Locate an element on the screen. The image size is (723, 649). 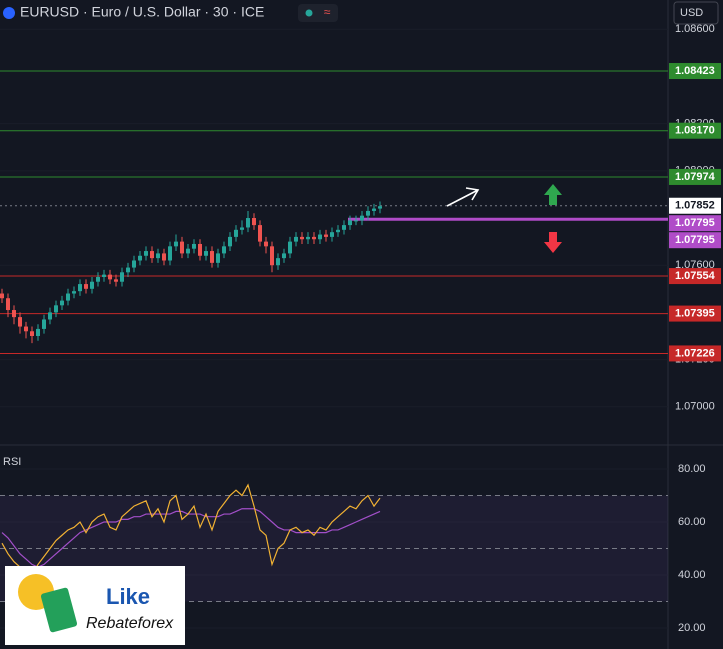
logo-subtitle: Rebateforex is located at coordinates (130, 623).